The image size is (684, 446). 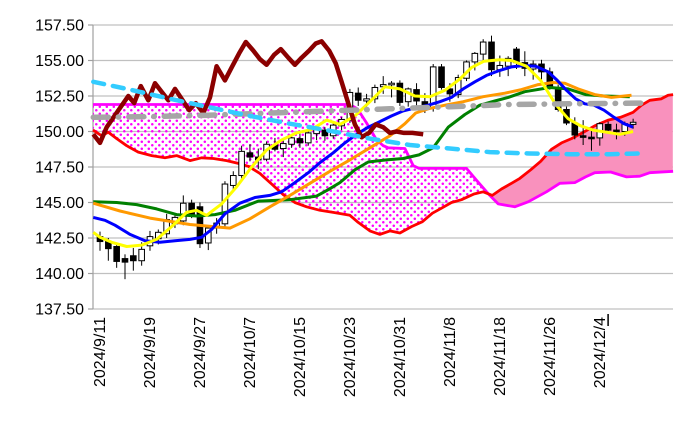 I want to click on gray-dashdot-anchor, so click(x=368, y=110).